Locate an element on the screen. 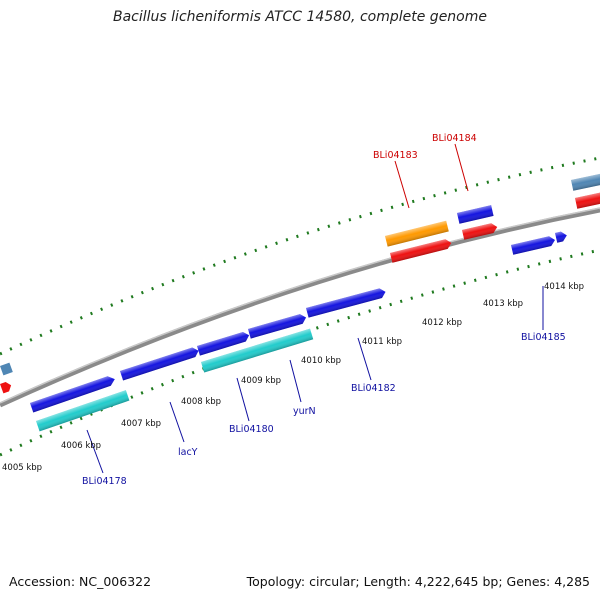 The height and width of the screenshot is (600, 600). axis-tick-label: 4013 kbp is located at coordinates (503, 304).